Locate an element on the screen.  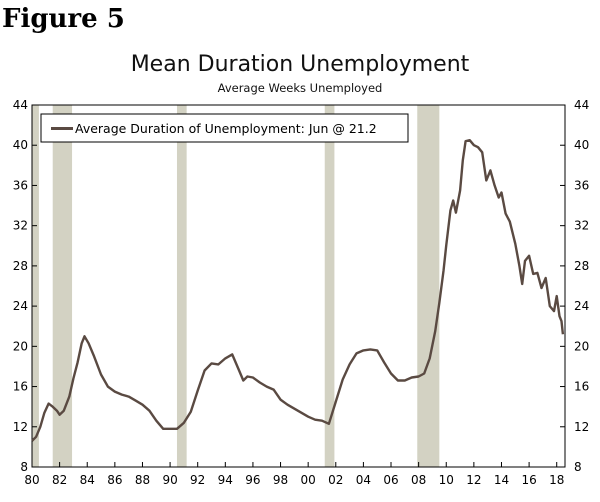
x-tick-label-1998: 98 is located at coordinates (280, 480).